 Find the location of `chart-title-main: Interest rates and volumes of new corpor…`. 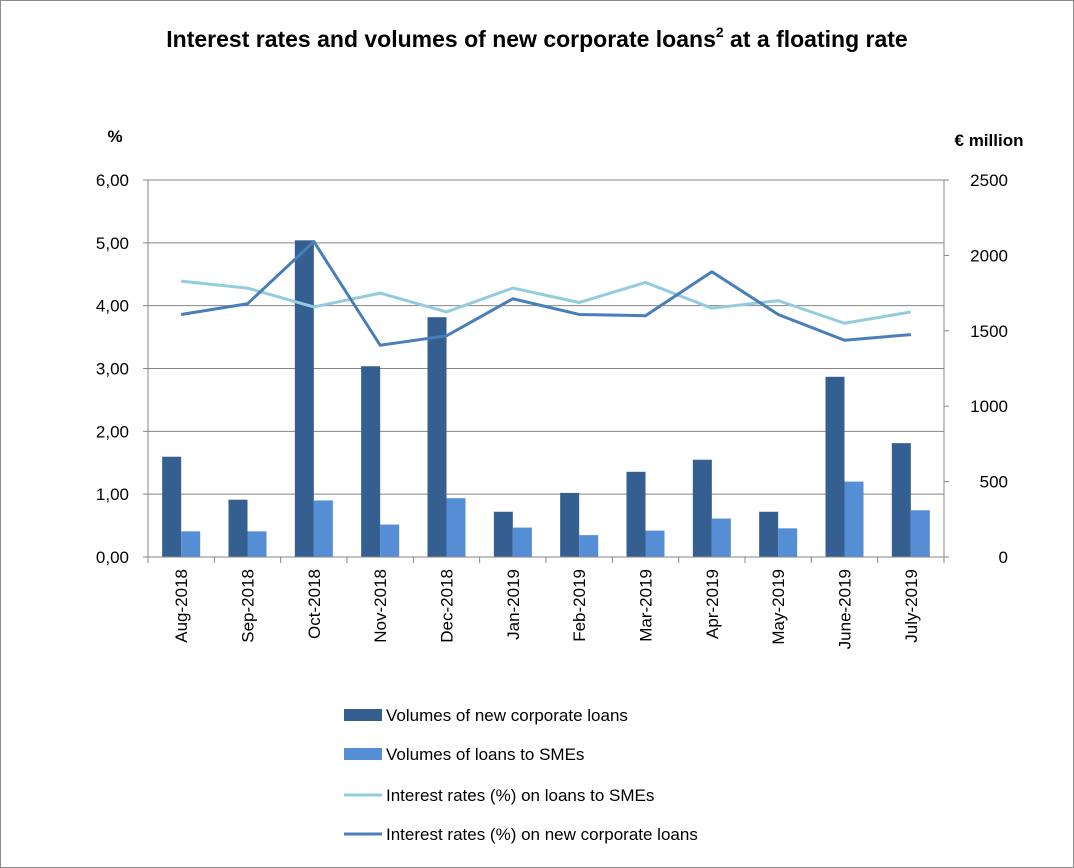

chart-title-main: Interest rates and volumes of new corpor… is located at coordinates (441, 39).